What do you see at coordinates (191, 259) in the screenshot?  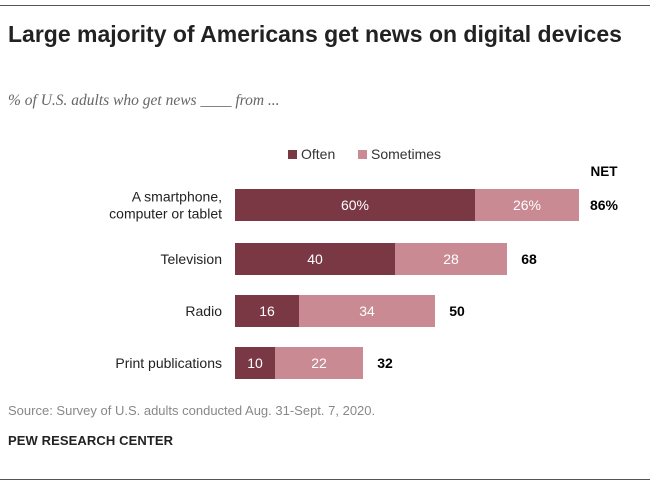 I see `category-label: Television` at bounding box center [191, 259].